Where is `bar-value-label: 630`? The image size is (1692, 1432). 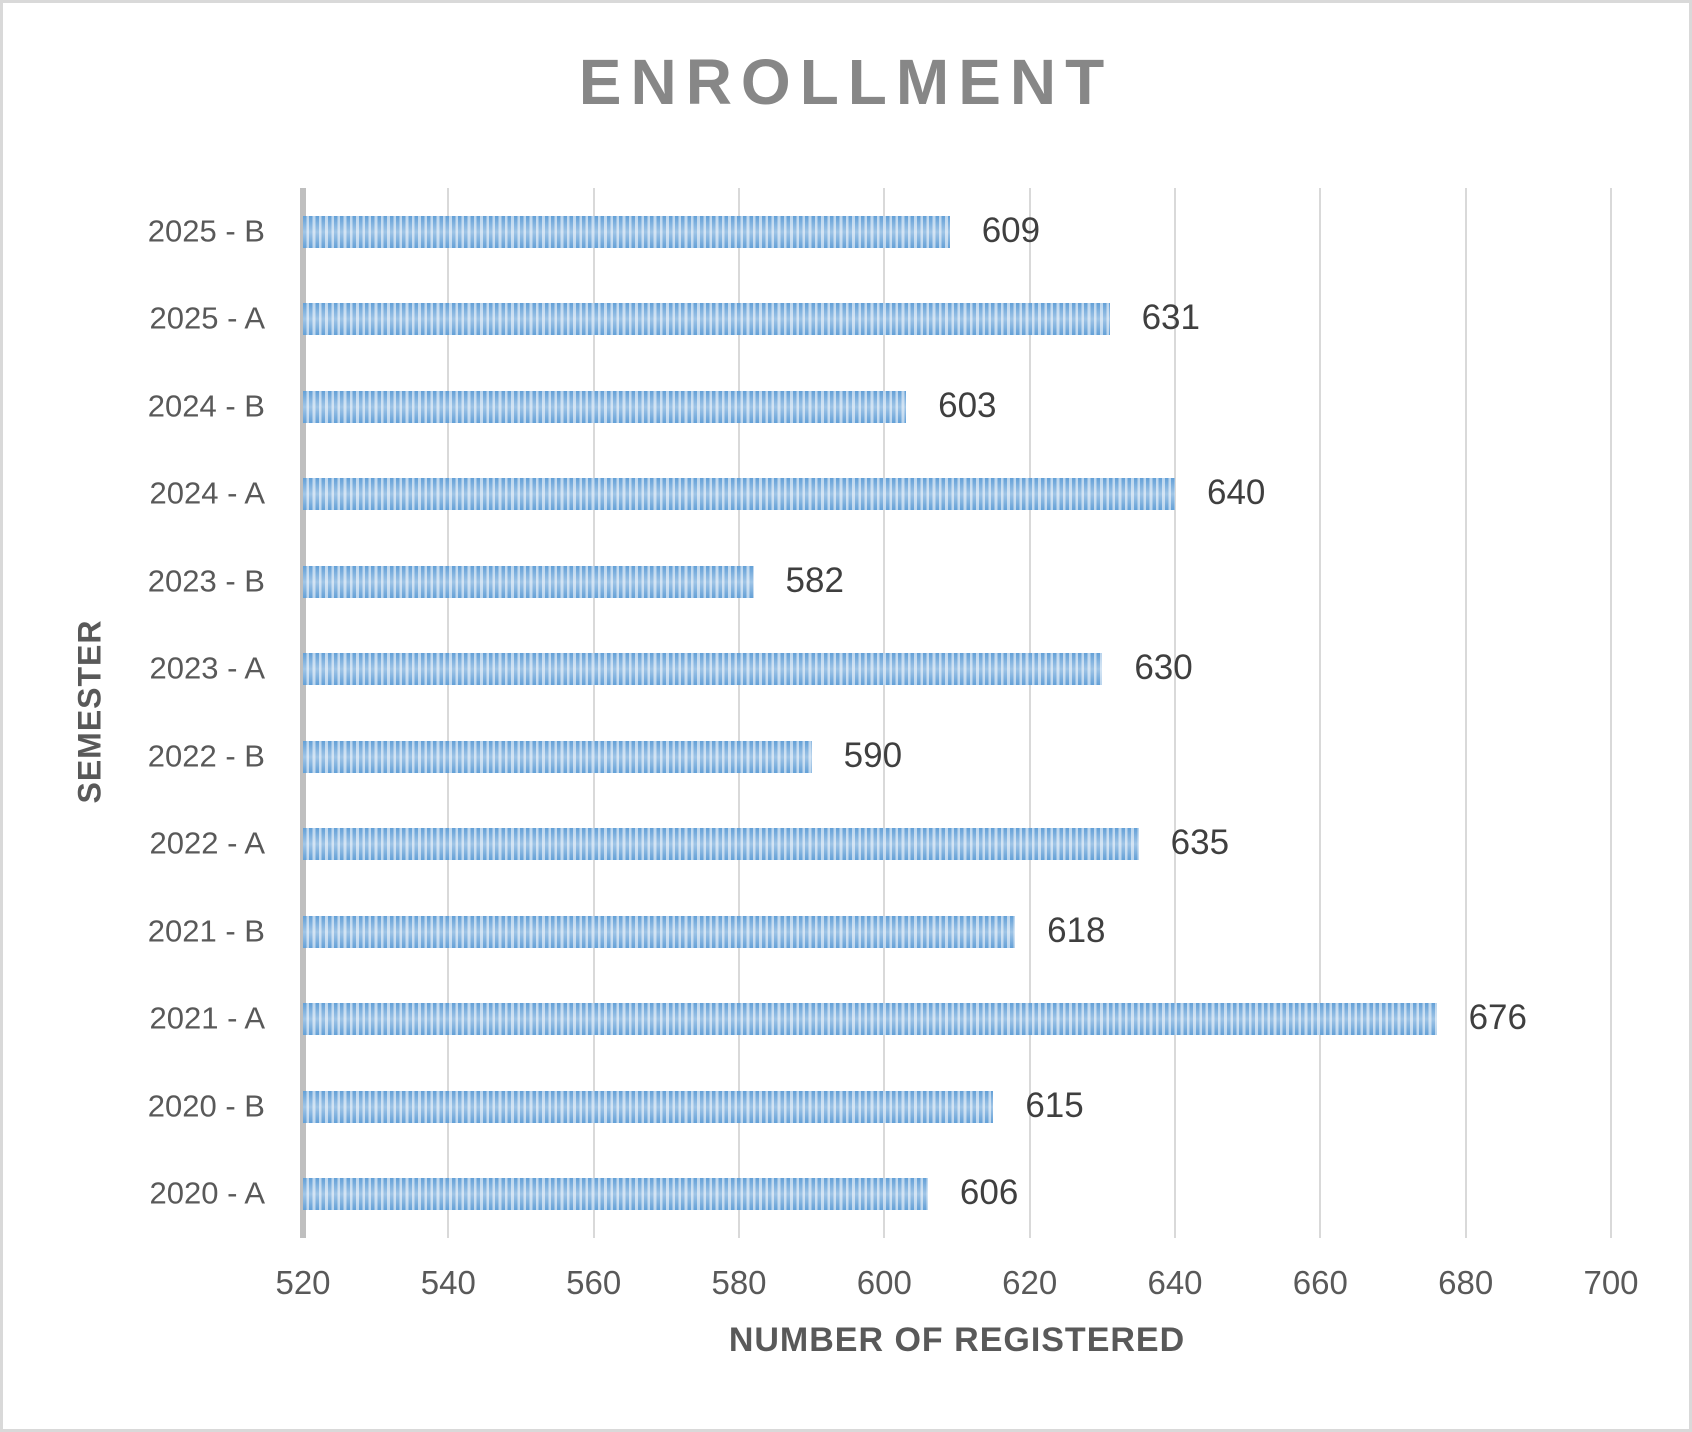 bar-value-label: 630 is located at coordinates (1163, 668).